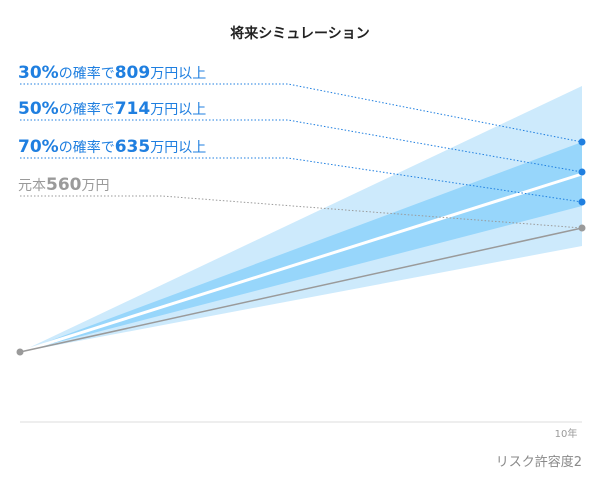 This screenshot has width=600, height=484. I want to click on label-part-num: 560, so click(64, 185).